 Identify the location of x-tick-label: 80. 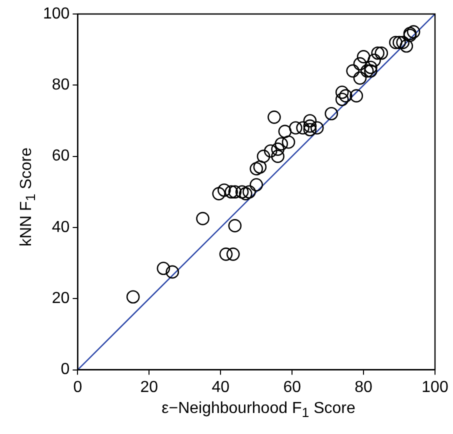
(363, 387).